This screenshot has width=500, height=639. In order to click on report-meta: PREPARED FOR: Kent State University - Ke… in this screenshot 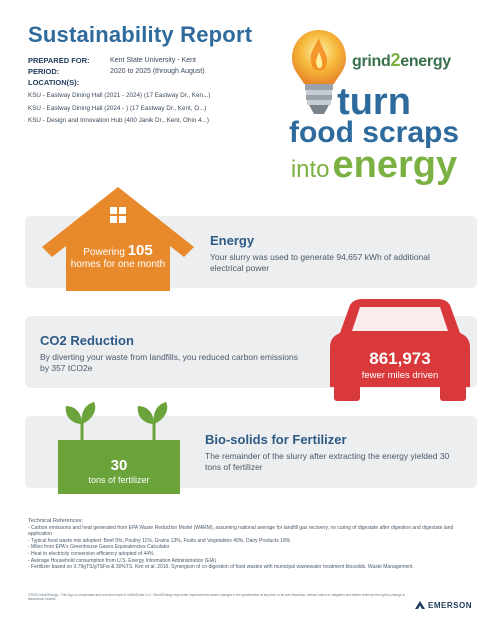, I will do `click(116, 71)`.